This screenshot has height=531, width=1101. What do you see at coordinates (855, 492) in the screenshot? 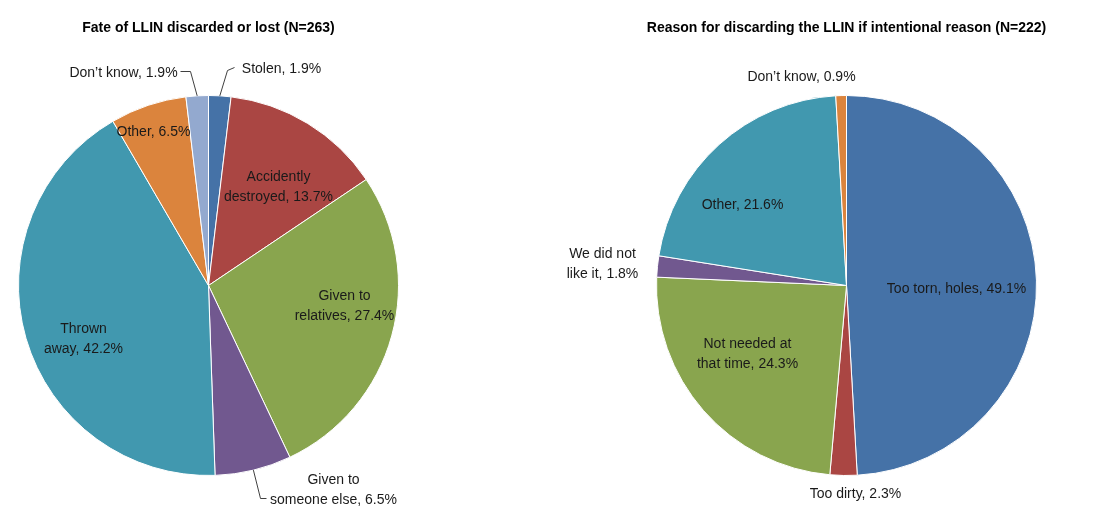
I see `slice-label: Too dirty, 2.3%` at bounding box center [855, 492].